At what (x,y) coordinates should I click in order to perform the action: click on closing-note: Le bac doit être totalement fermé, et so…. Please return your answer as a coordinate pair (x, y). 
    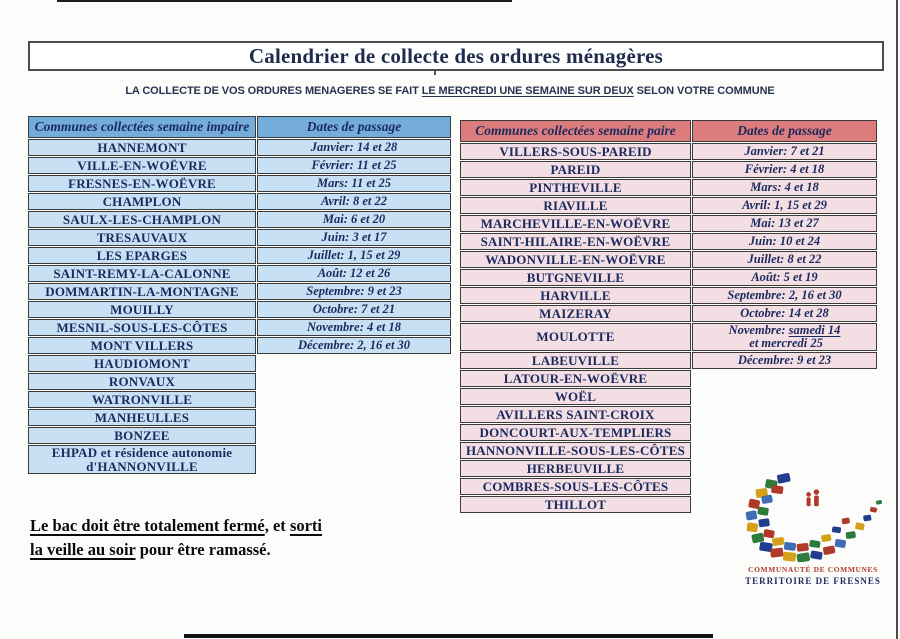
    Looking at the image, I should click on (210, 538).